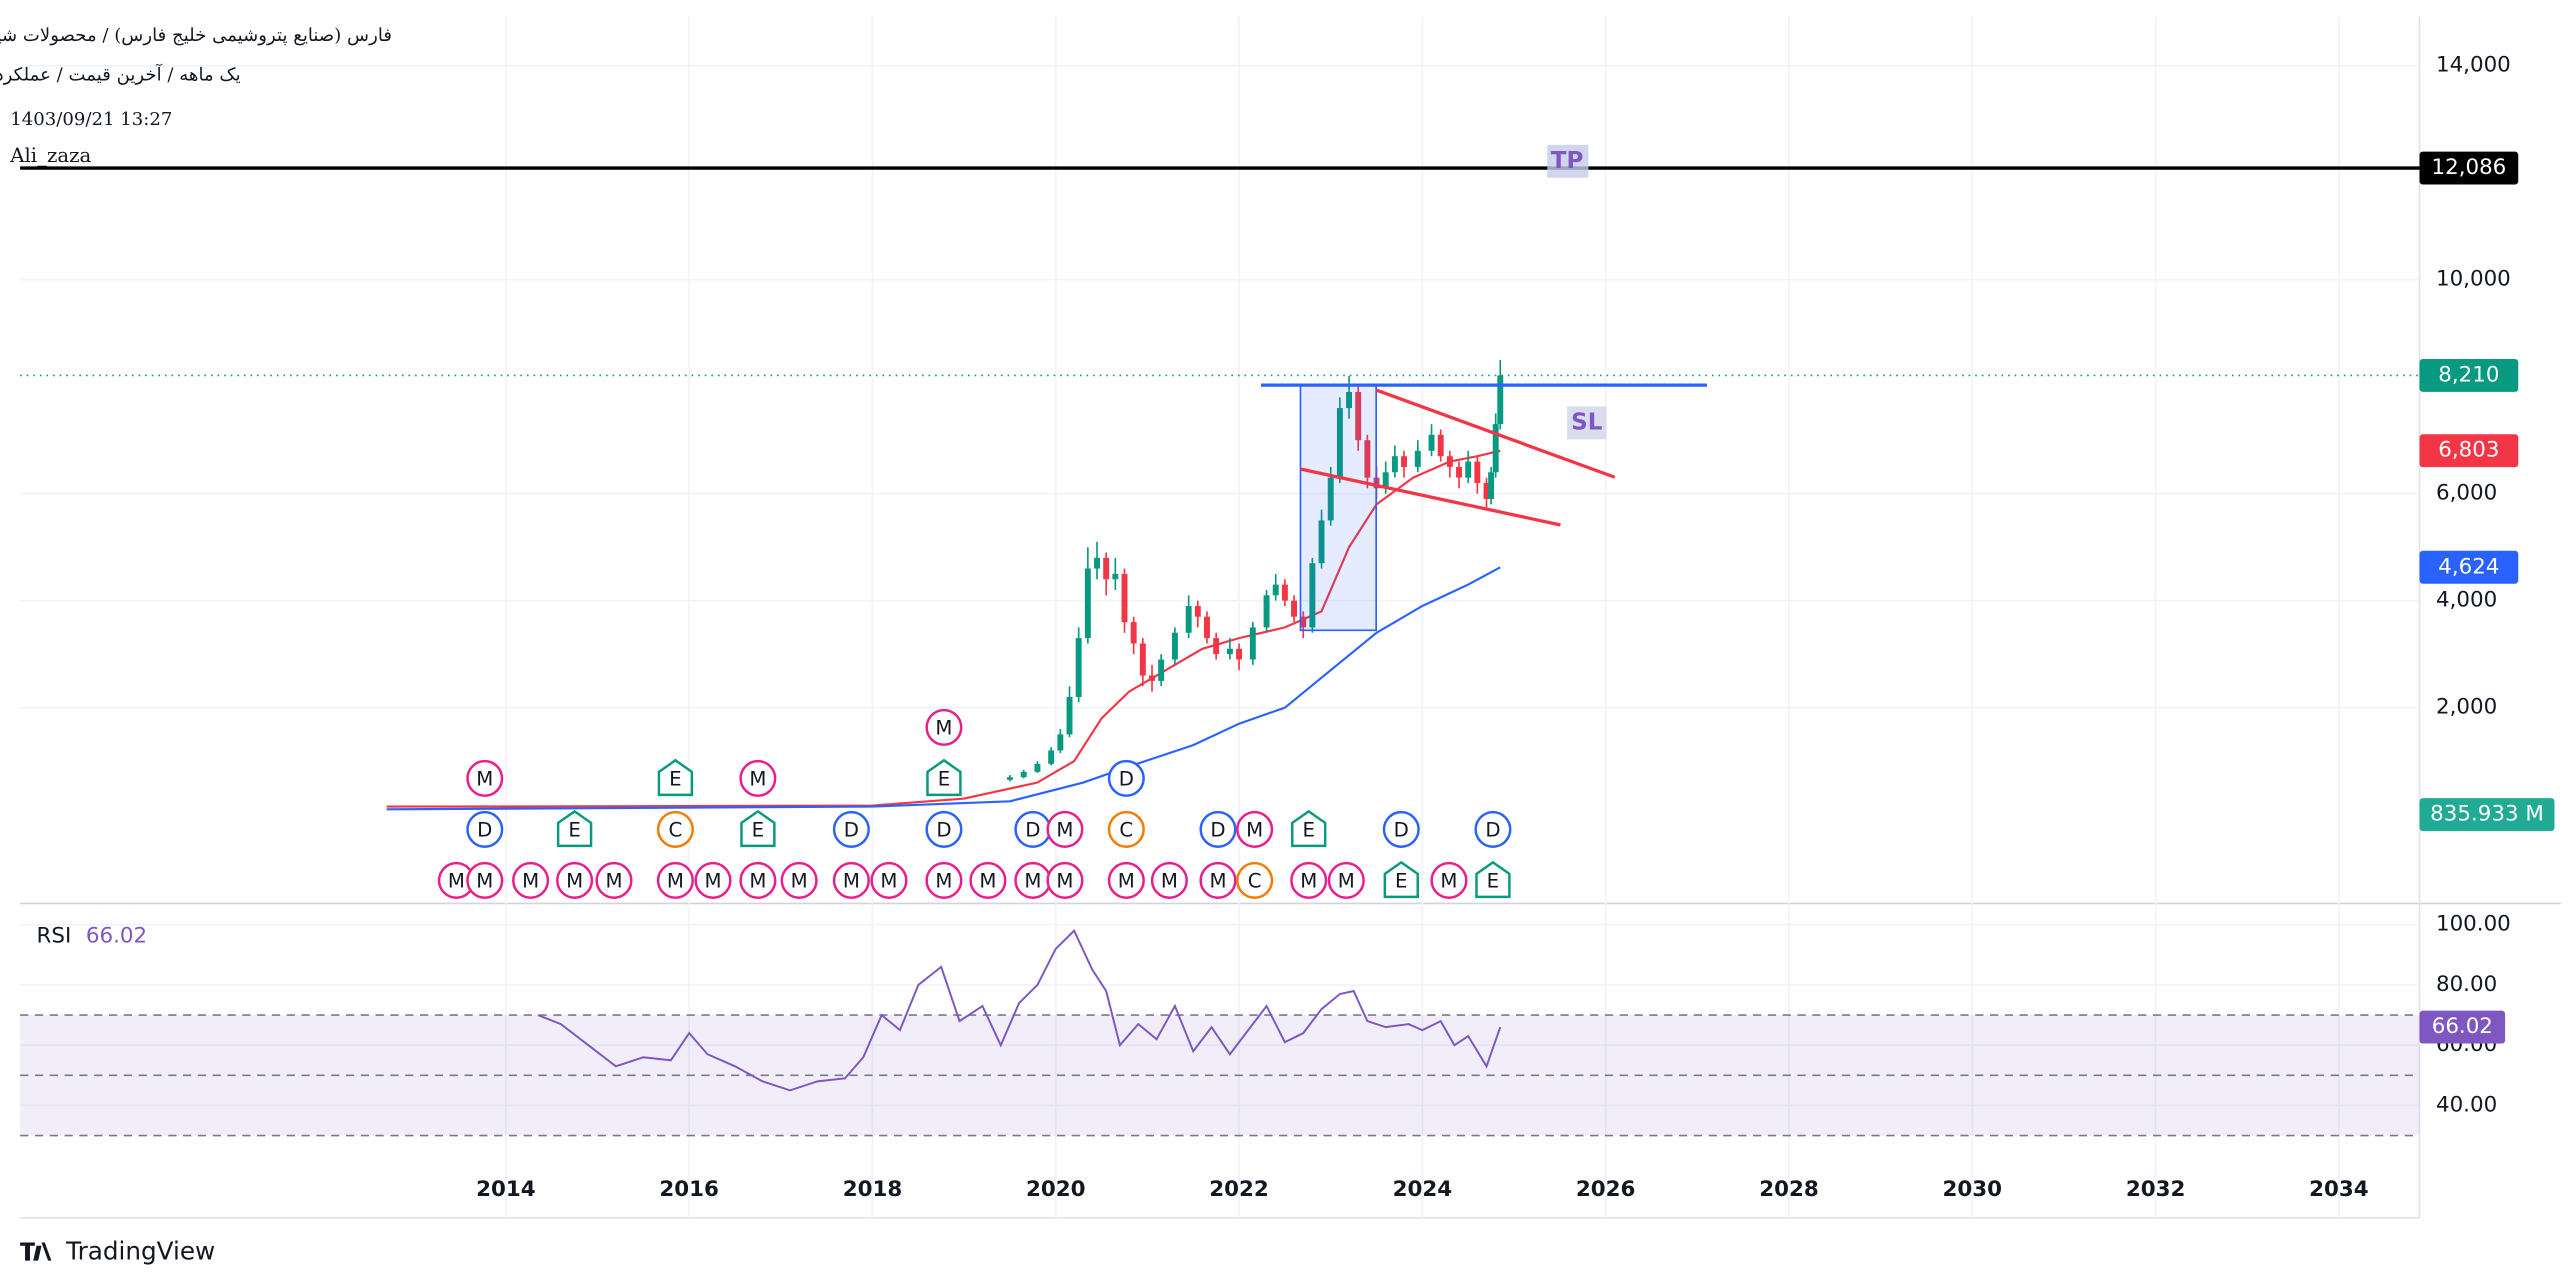 This screenshot has width=2568, height=1282. I want to click on x-tick-label: 2032, so click(2156, 1189).